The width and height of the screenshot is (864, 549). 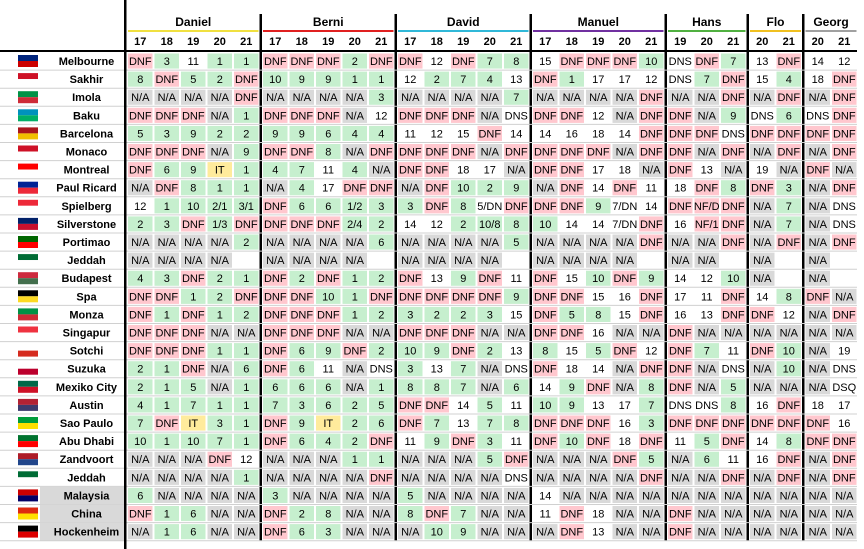 I want to click on cell-value: 8, so click(x=651, y=388).